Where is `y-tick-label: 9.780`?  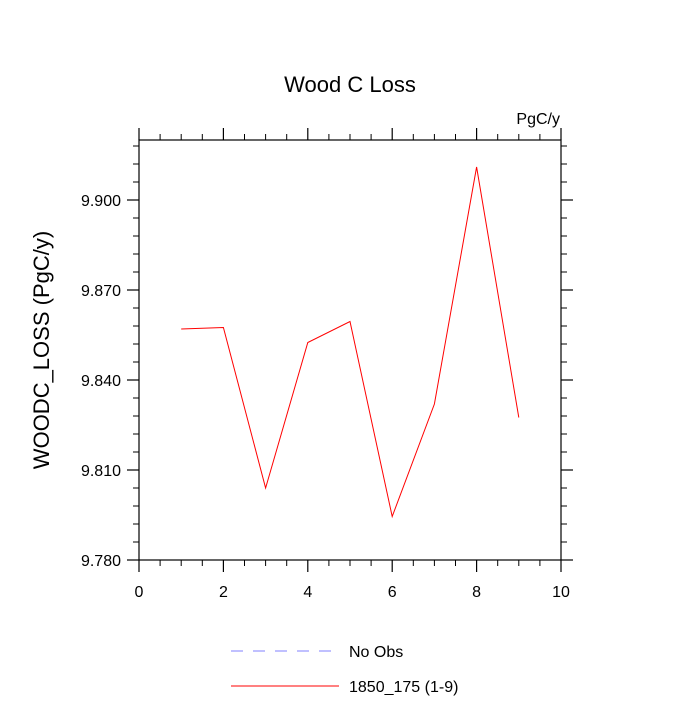 y-tick-label: 9.780 is located at coordinates (101, 561).